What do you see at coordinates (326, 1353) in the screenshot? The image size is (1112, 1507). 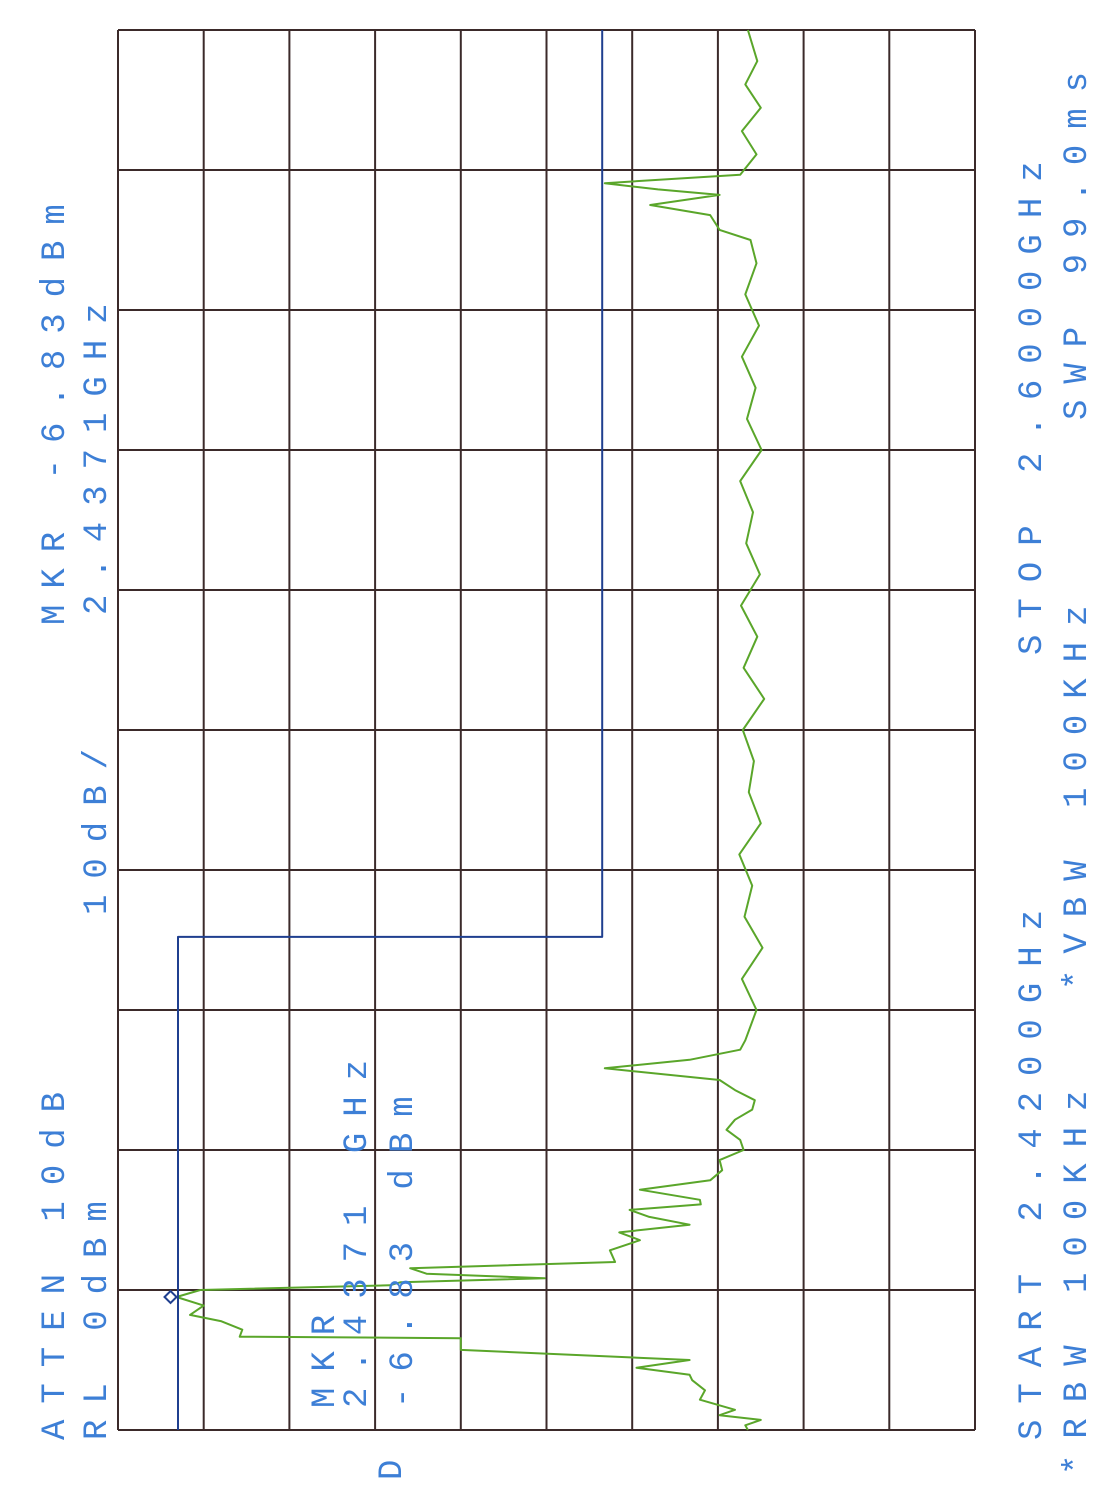 I see `marker-box-title: MKR` at bounding box center [326, 1353].